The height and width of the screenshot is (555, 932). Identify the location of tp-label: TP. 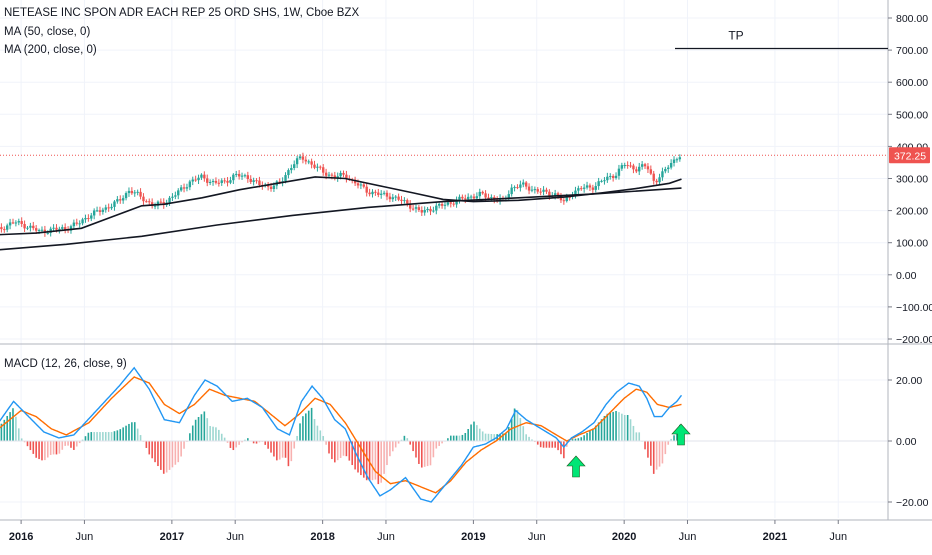
(735, 35).